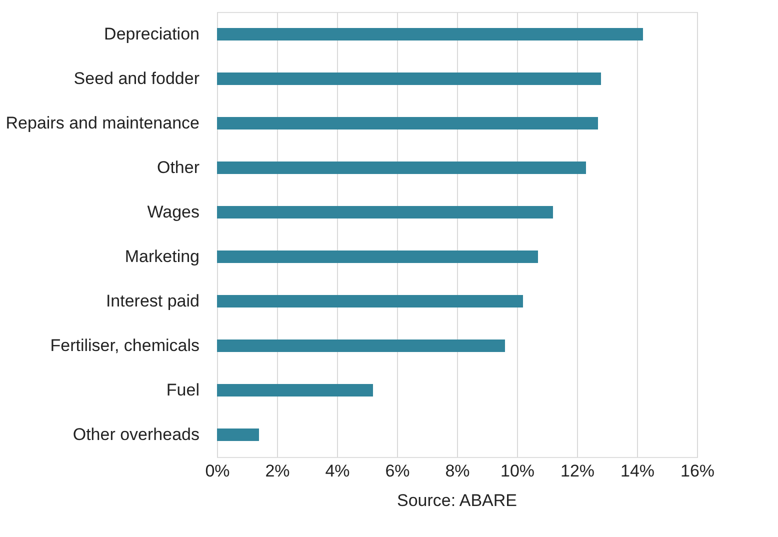  Describe the element at coordinates (173, 212) in the screenshot. I see `y-tick-label: Wages` at that location.